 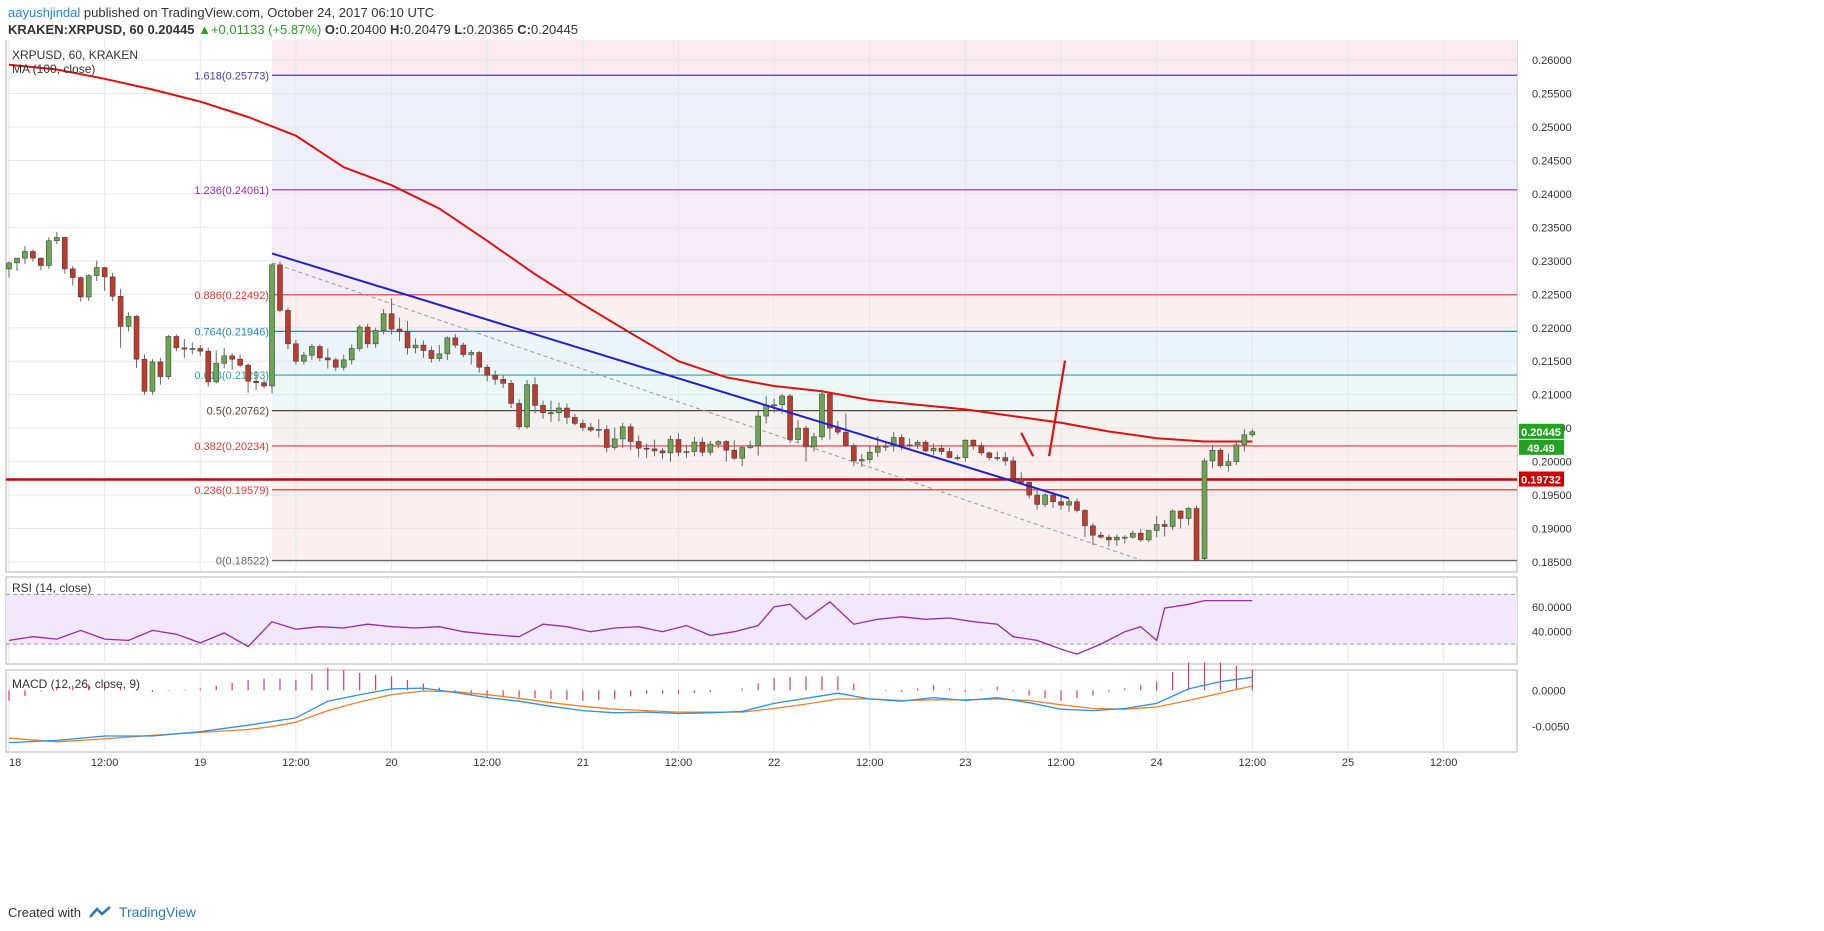 What do you see at coordinates (630, 714) in the screenshot?
I see `macd-signal-line` at bounding box center [630, 714].